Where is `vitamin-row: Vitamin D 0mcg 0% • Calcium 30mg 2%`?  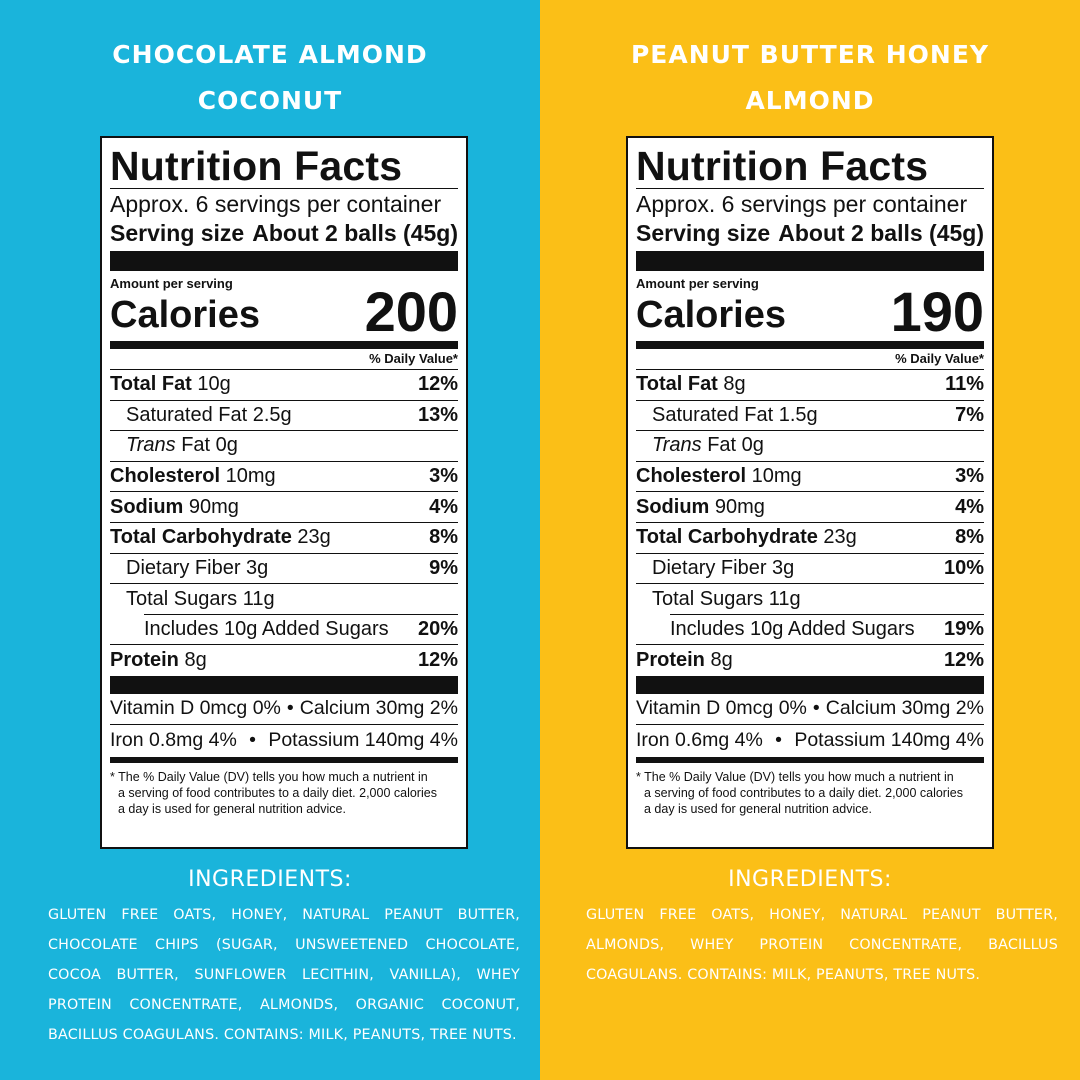 vitamin-row: Vitamin D 0mcg 0% • Calcium 30mg 2% is located at coordinates (810, 709).